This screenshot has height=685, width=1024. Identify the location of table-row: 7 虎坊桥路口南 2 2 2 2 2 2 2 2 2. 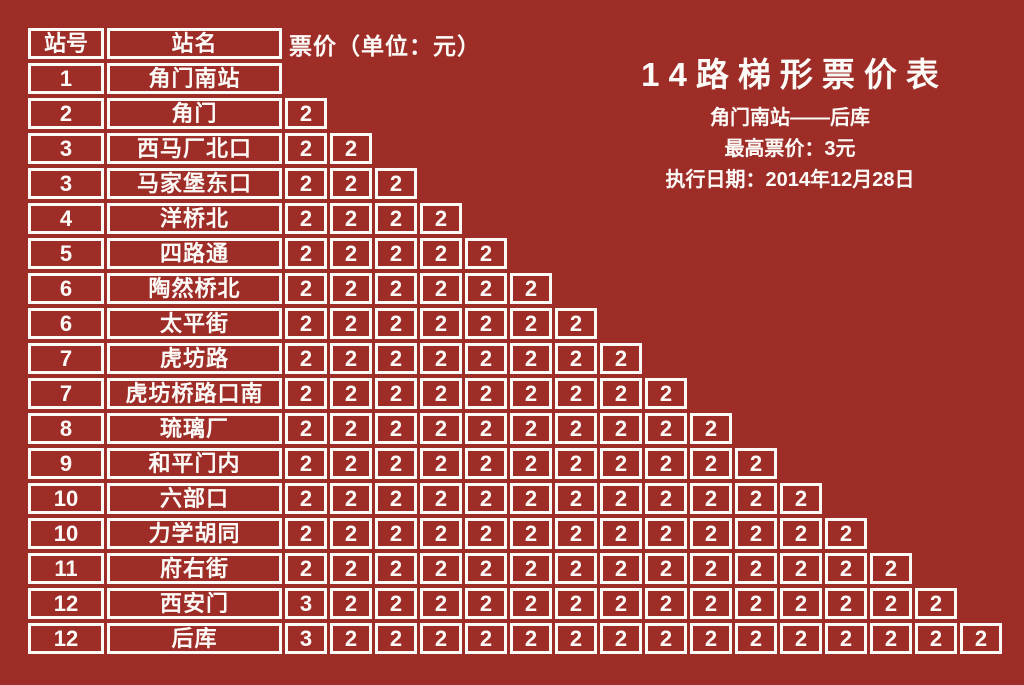
(515, 393).